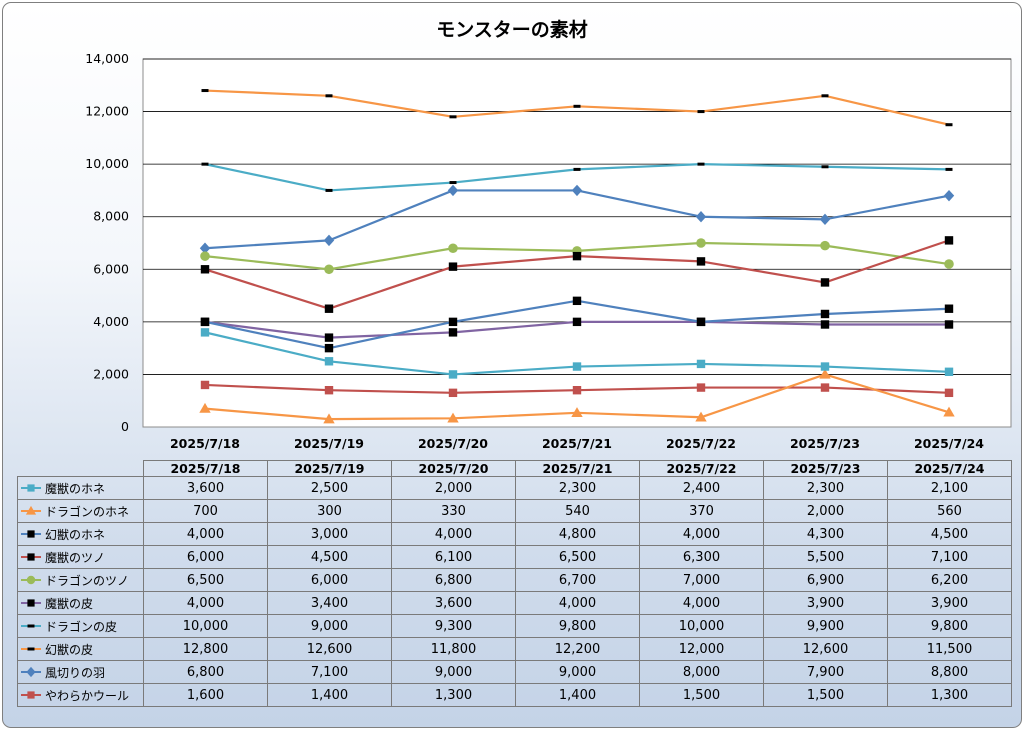 The width and height of the screenshot is (1024, 730). What do you see at coordinates (453, 443) in the screenshot?
I see `x-tick-label: 2025/7/20` at bounding box center [453, 443].